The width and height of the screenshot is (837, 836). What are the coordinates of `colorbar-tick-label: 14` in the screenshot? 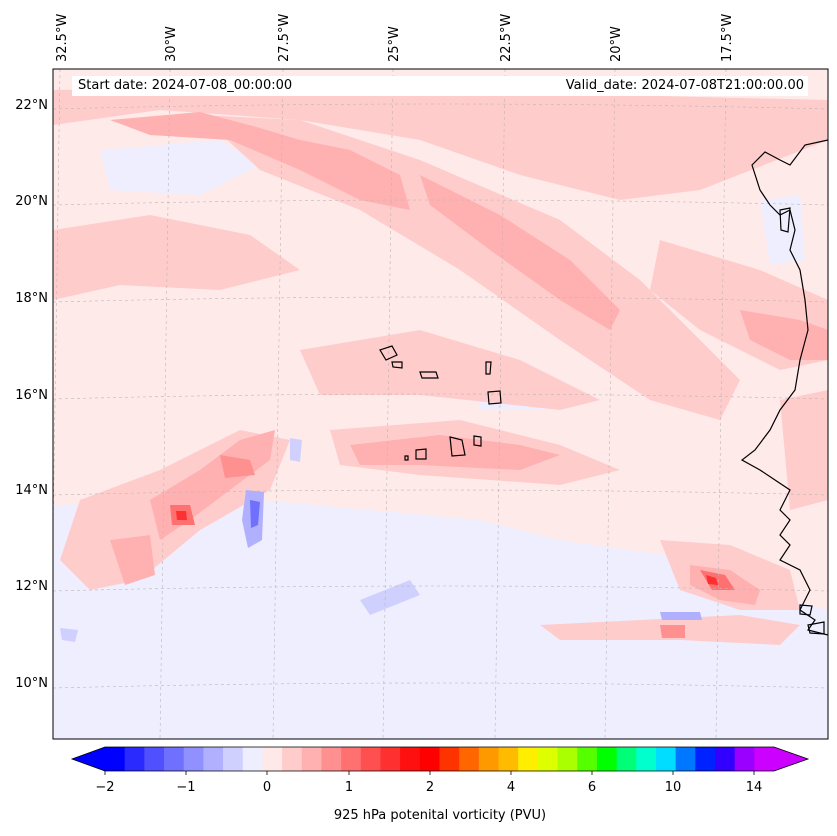 It's located at (754, 787).